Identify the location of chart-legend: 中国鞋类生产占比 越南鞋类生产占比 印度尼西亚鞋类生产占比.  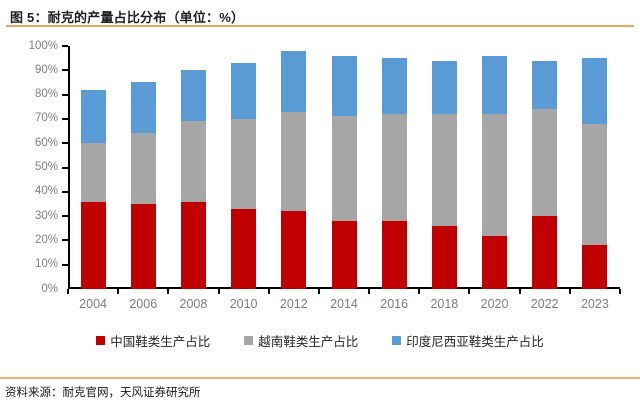
(320, 340).